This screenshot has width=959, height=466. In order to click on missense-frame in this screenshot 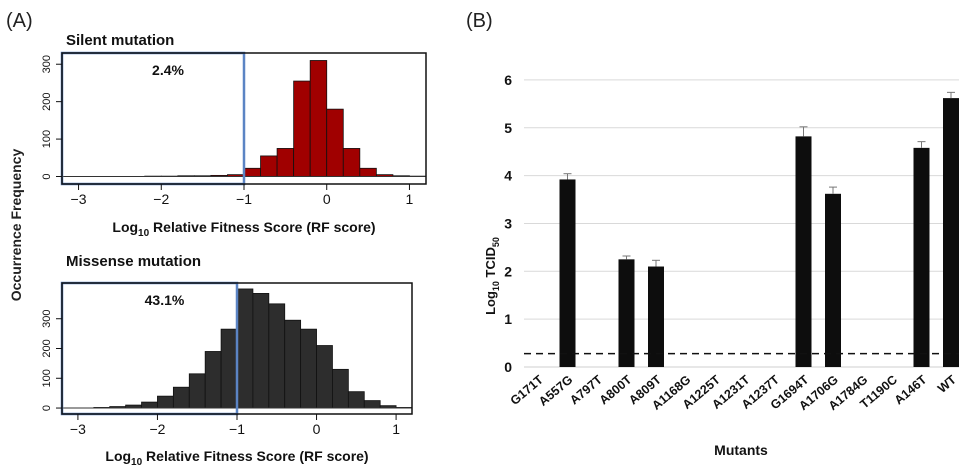, I will do `click(237, 348)`.